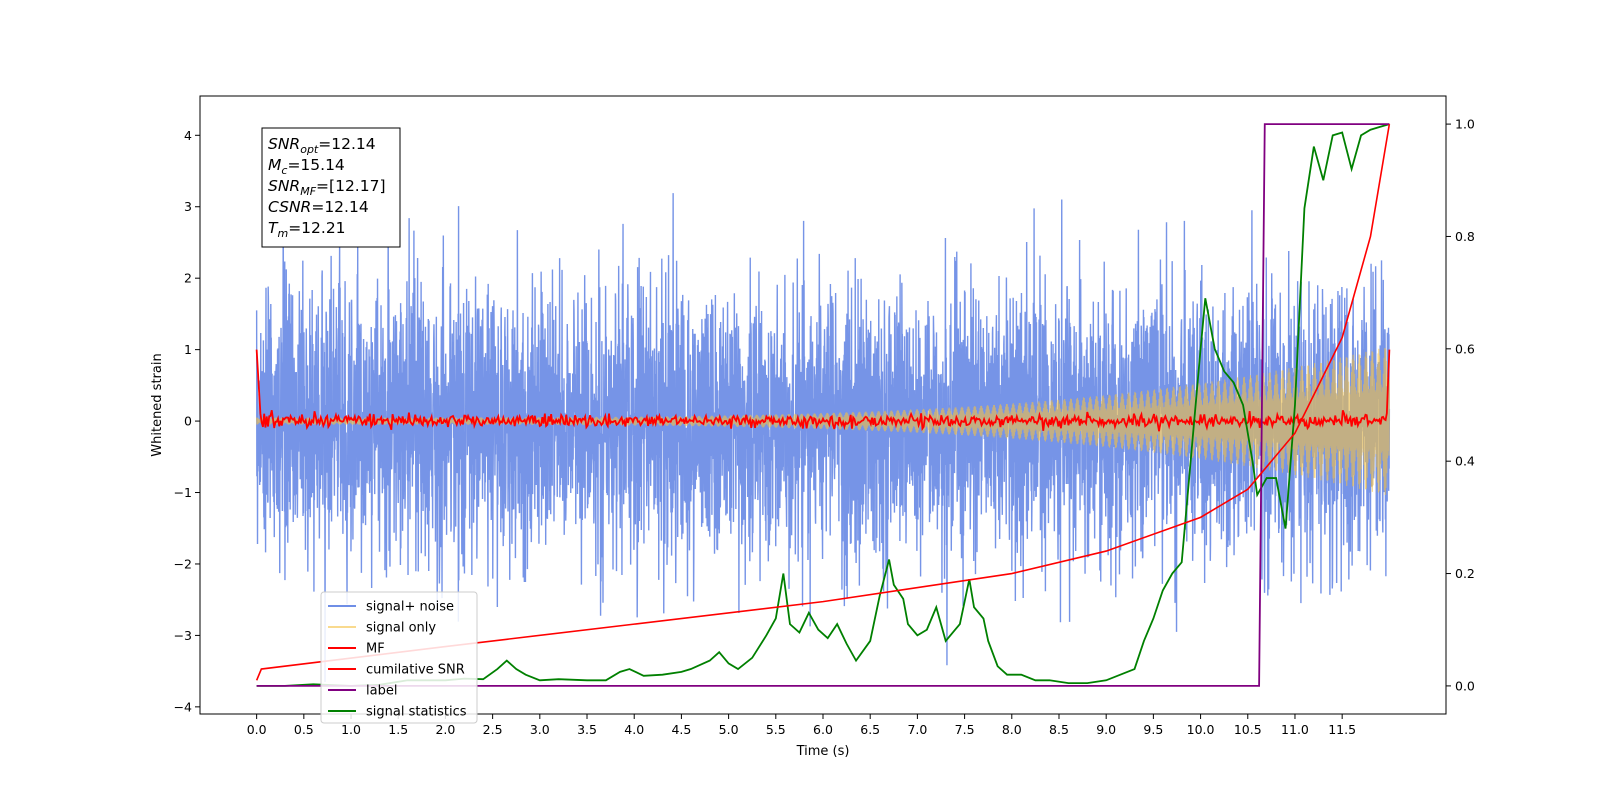 The image size is (1600, 800). What do you see at coordinates (188, 206) in the screenshot?
I see `left-y-tick-label: 3` at bounding box center [188, 206].